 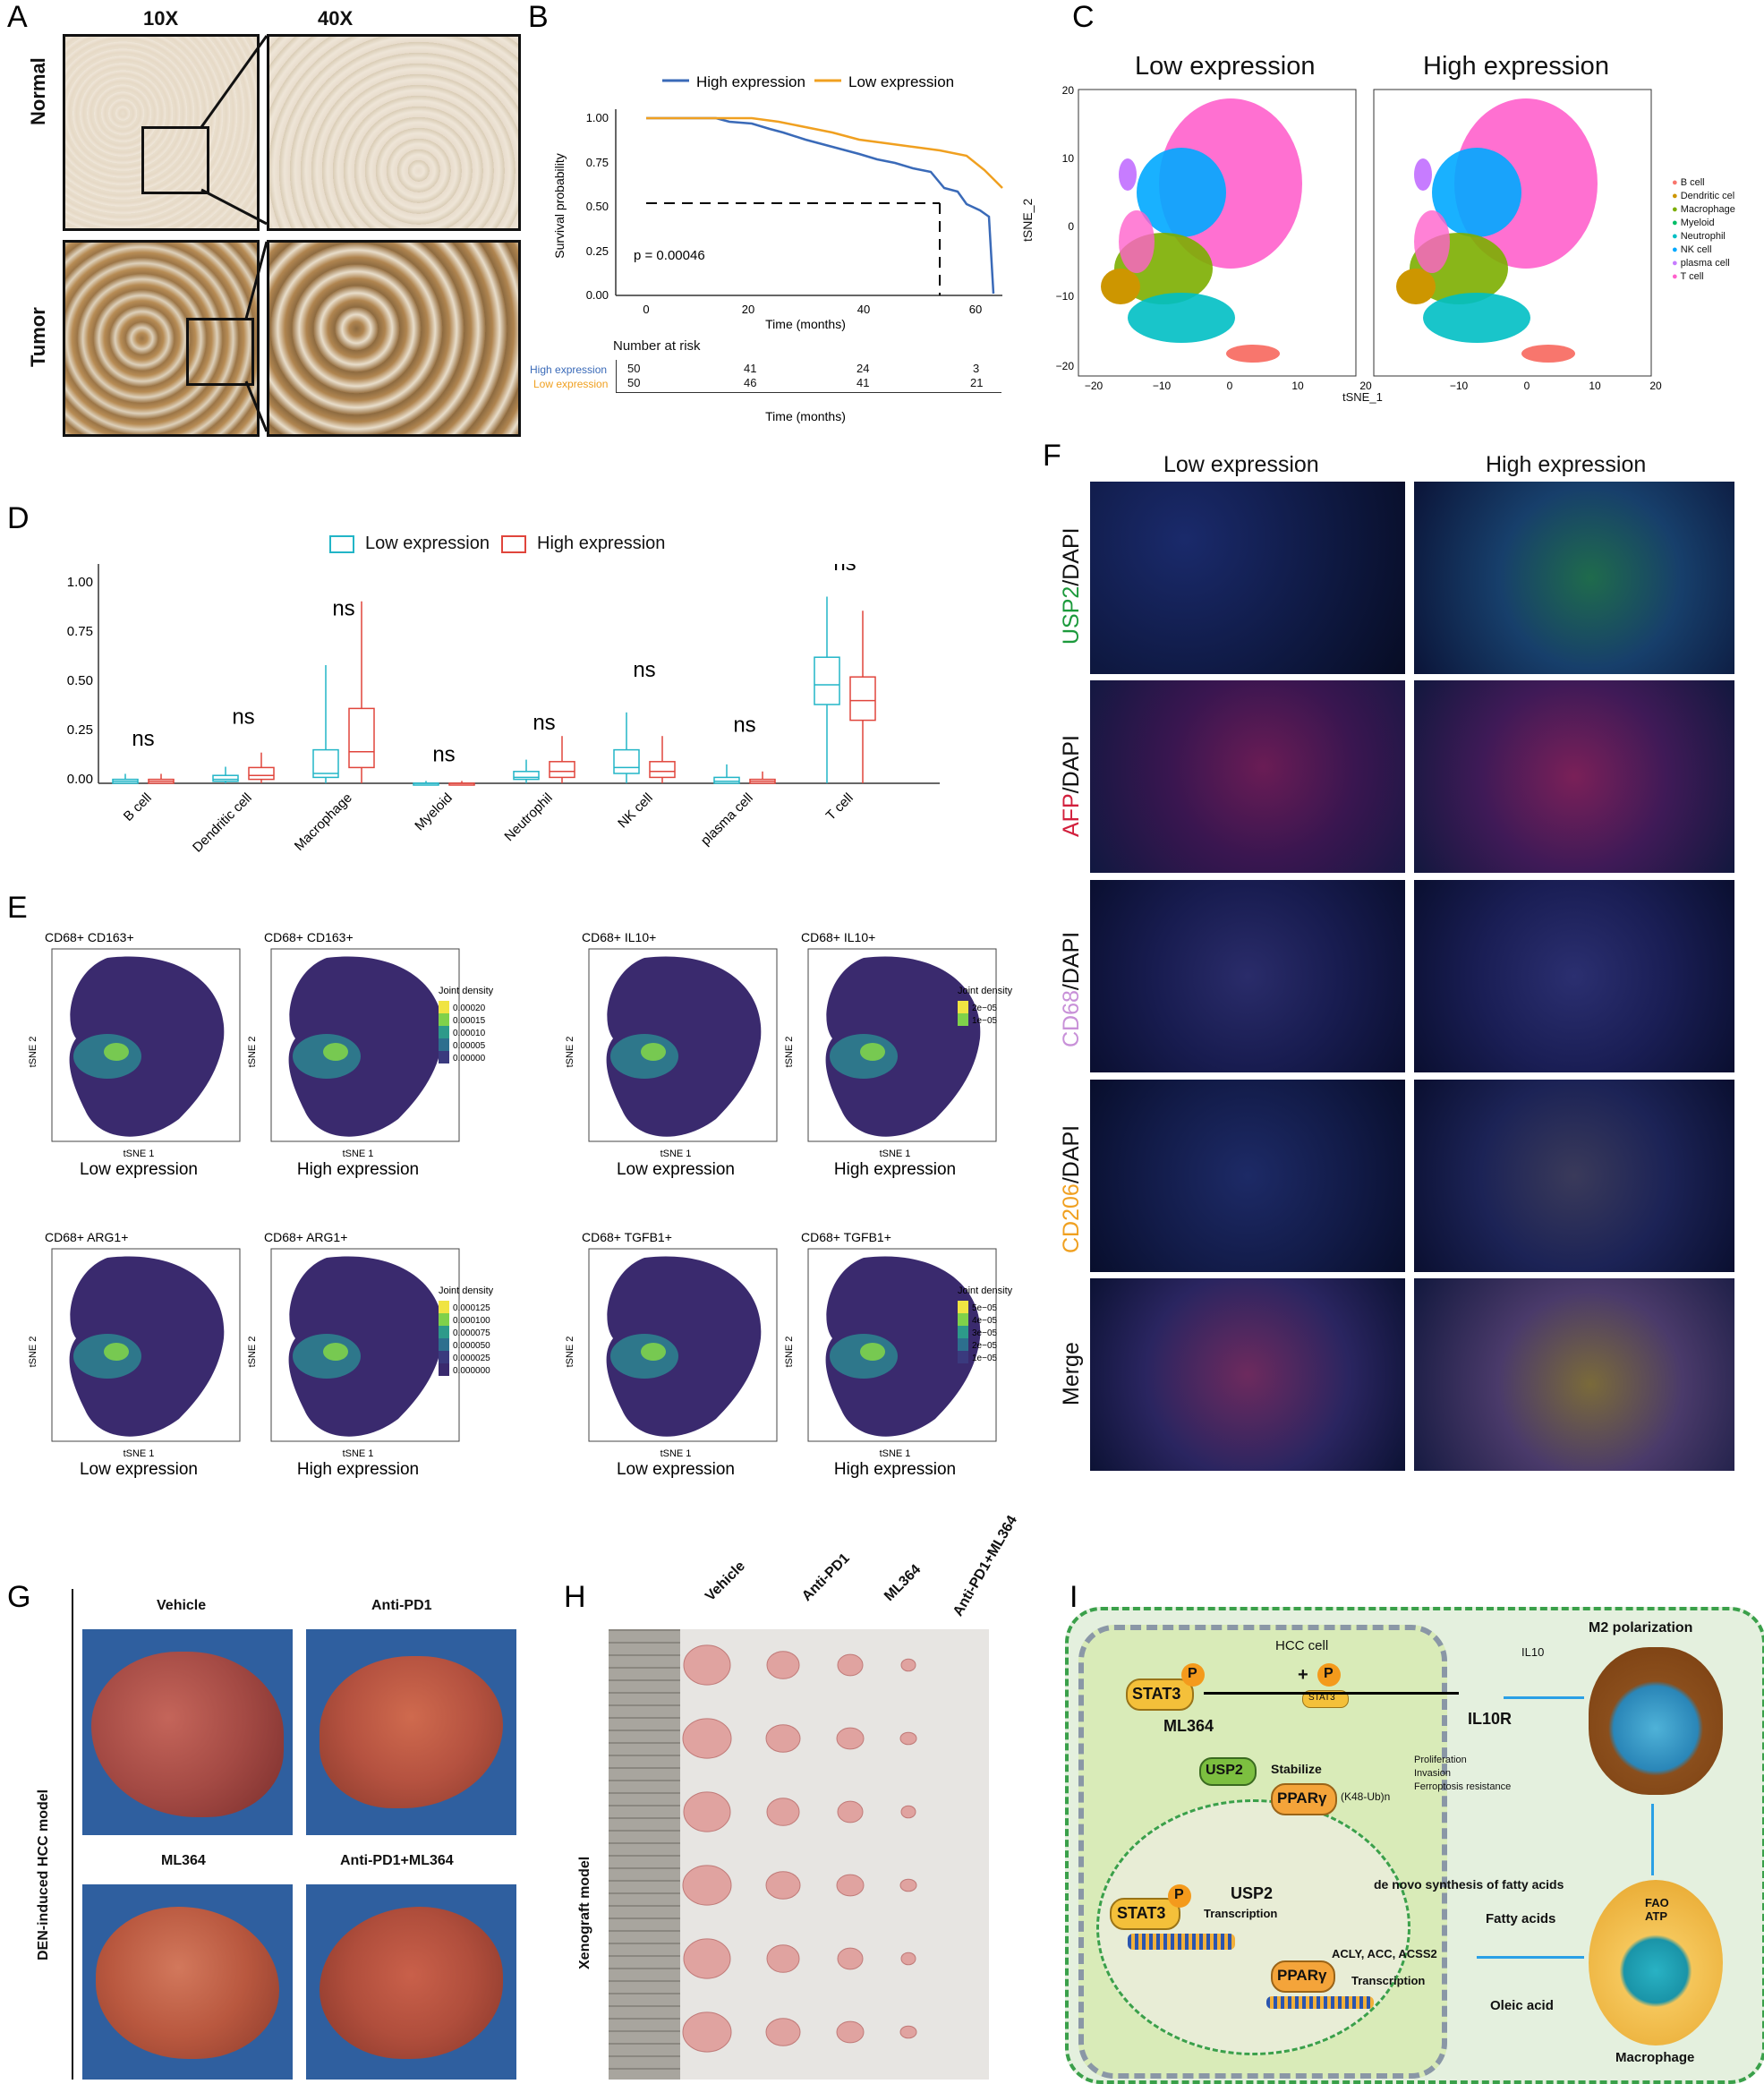 What do you see at coordinates (1657, 1902) in the screenshot?
I see `i-fao: FAO` at bounding box center [1657, 1902].